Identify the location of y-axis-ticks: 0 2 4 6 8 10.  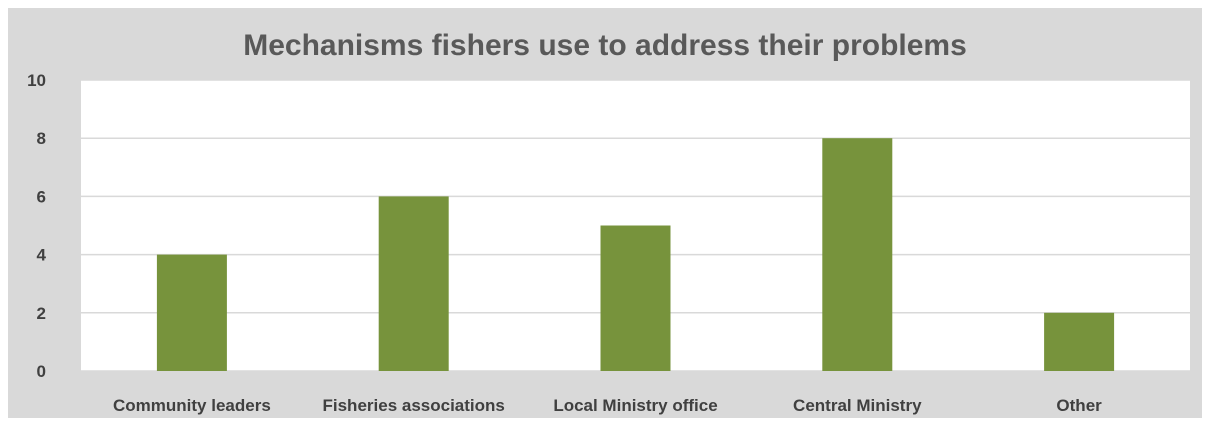
(36, 226).